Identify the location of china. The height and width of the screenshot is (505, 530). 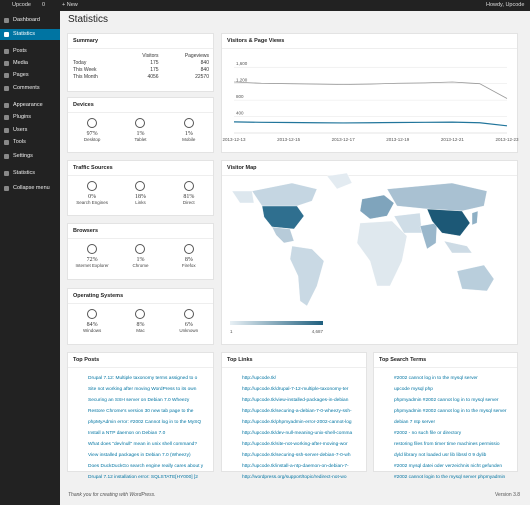
(448, 222).